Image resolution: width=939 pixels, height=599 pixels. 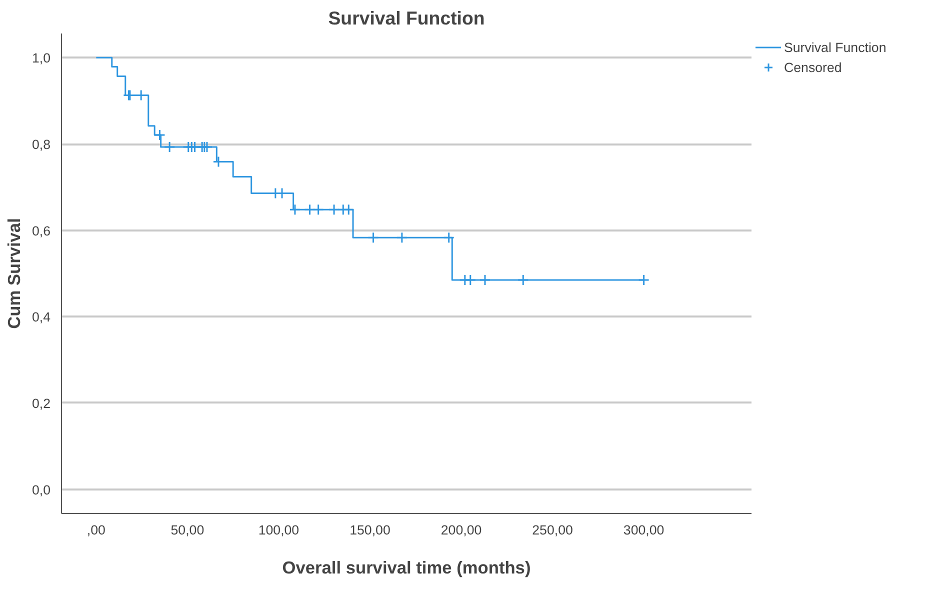 I want to click on x-tick-label: 150,00, so click(x=370, y=530).